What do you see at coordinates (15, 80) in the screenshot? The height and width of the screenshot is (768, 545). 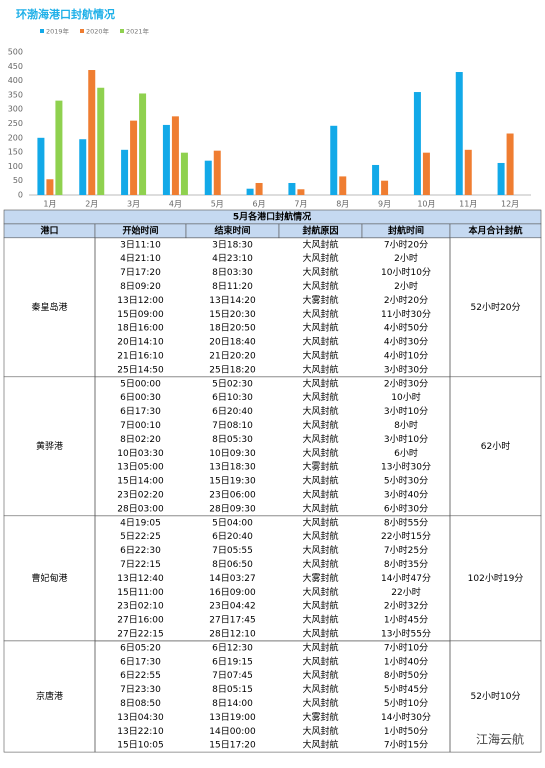 I see `y-tick-label: 400` at bounding box center [15, 80].